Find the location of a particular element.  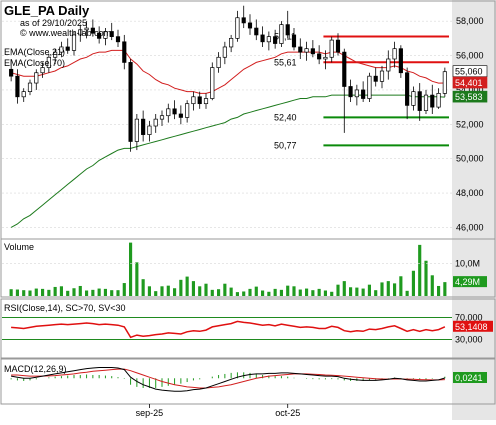

rsi-flag is located at coordinates (473, 326).